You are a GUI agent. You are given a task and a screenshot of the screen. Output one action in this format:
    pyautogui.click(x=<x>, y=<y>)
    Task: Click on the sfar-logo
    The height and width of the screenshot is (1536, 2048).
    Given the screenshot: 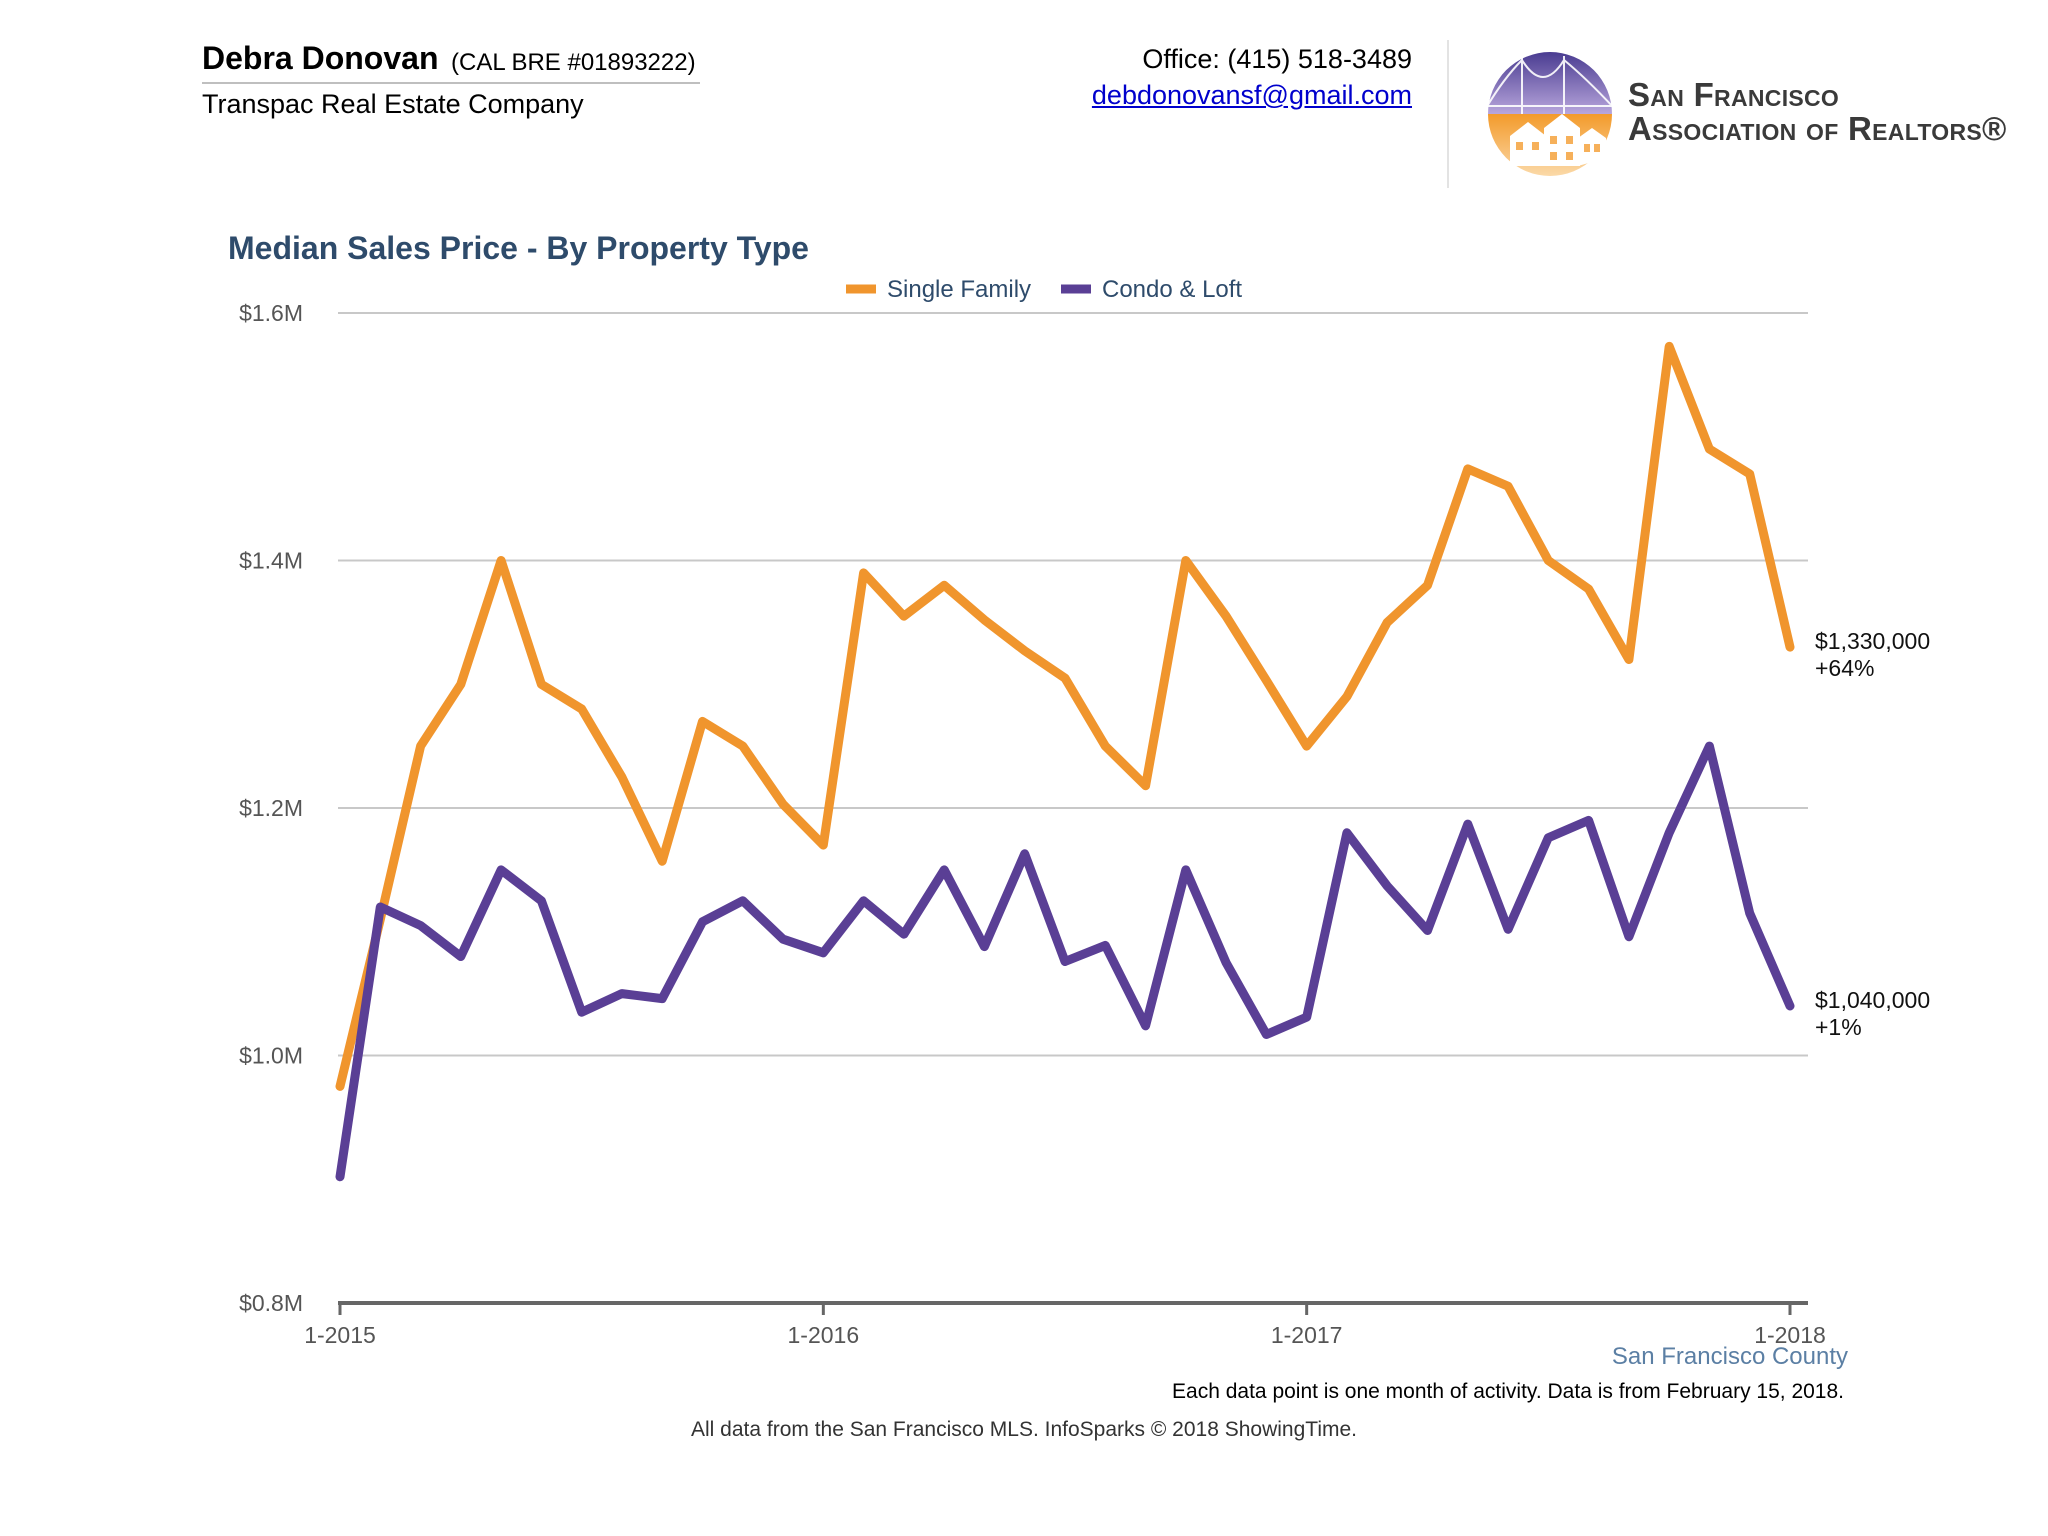 What is the action you would take?
    pyautogui.click(x=1550, y=114)
    